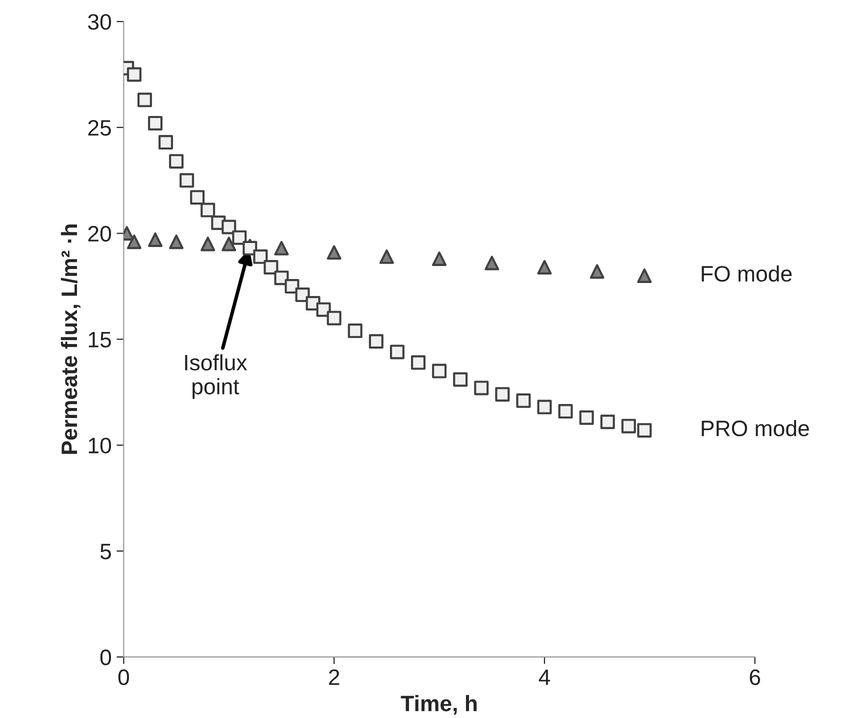 This screenshot has height=718, width=853. I want to click on y-tick-label: 0, so click(106, 658).